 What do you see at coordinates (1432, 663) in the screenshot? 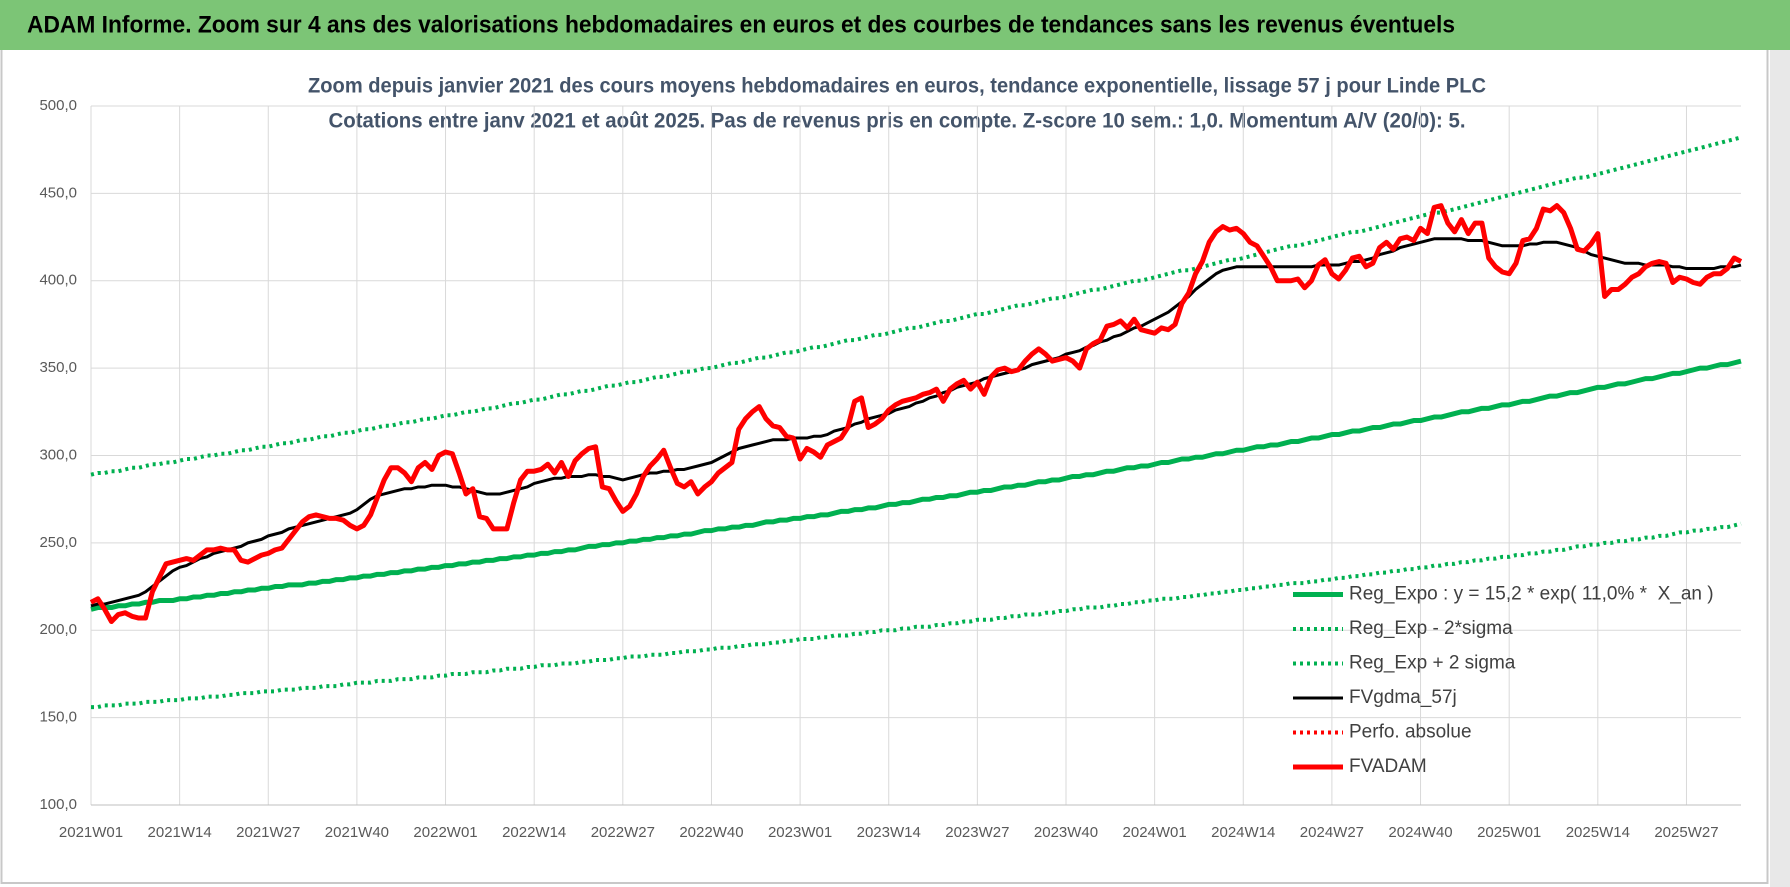
I see `legend-label: Reg_Exp + 2 sigma` at bounding box center [1432, 663].